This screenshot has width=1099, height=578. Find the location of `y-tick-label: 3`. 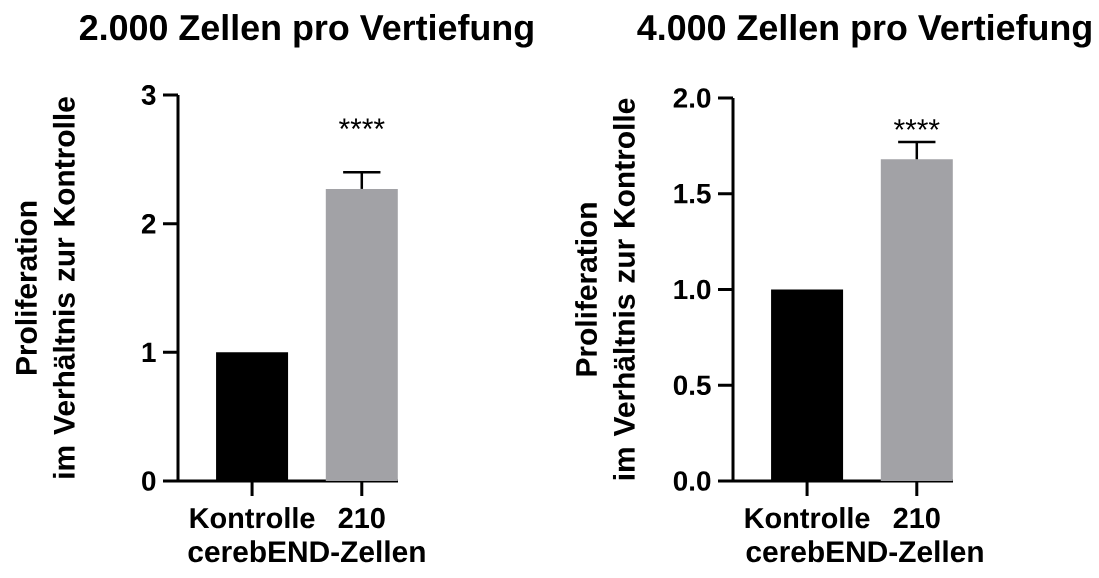

y-tick-label: 3 is located at coordinates (148, 95).